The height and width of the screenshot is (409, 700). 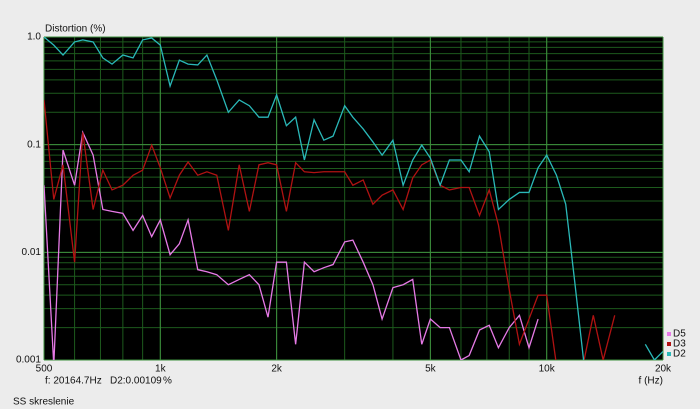 What do you see at coordinates (34, 144) in the screenshot?
I see `y-tick-label: 0.1` at bounding box center [34, 144].